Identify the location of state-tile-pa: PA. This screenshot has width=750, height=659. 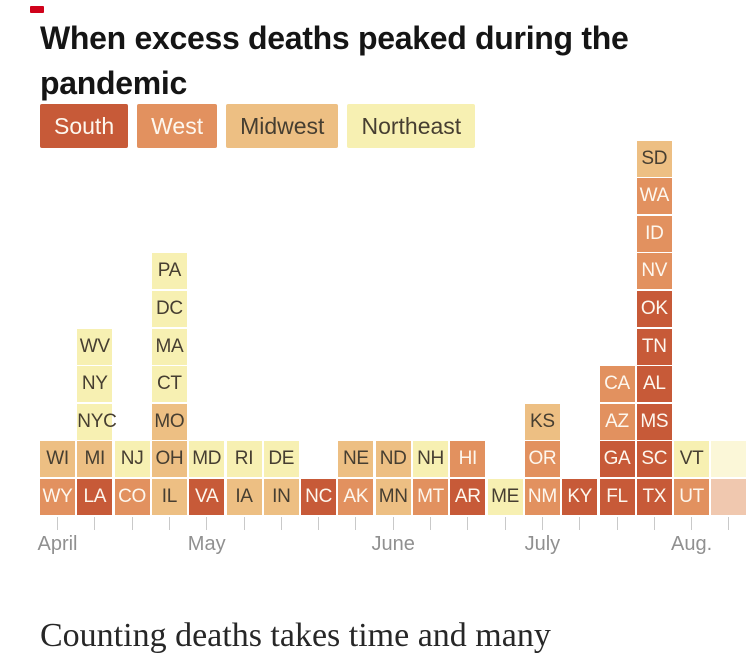
(169, 271).